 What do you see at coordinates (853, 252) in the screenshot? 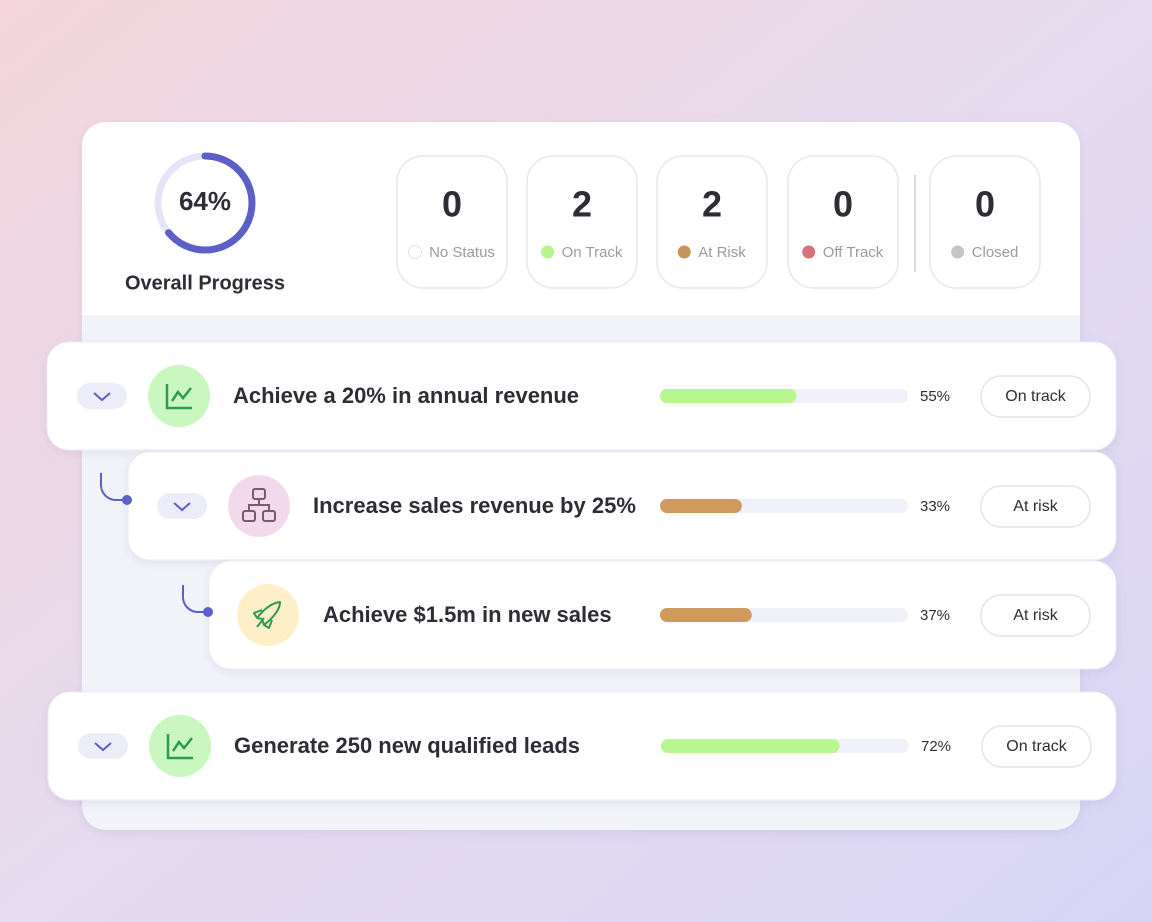
I see `status-label: Off Track` at bounding box center [853, 252].